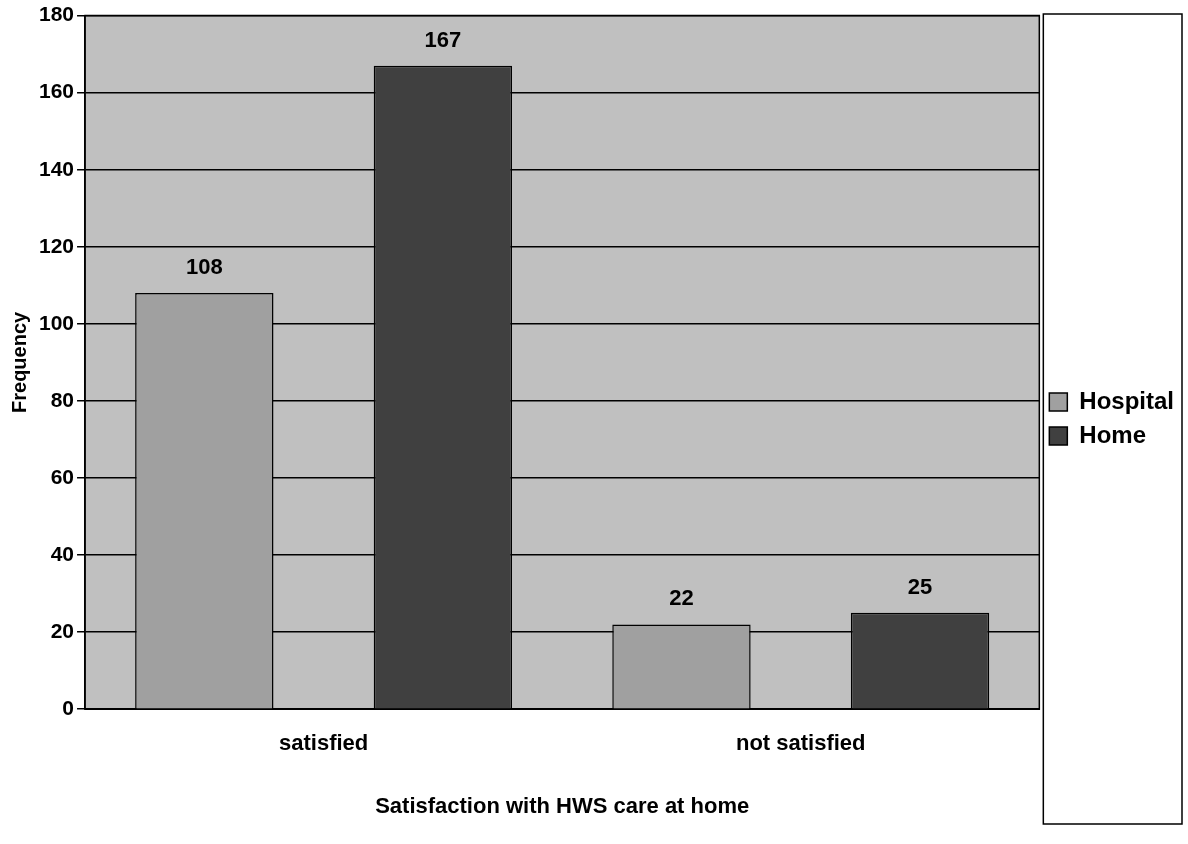 Image resolution: width=1188 pixels, height=844 pixels. I want to click on y-tick-label: 80, so click(62, 399).